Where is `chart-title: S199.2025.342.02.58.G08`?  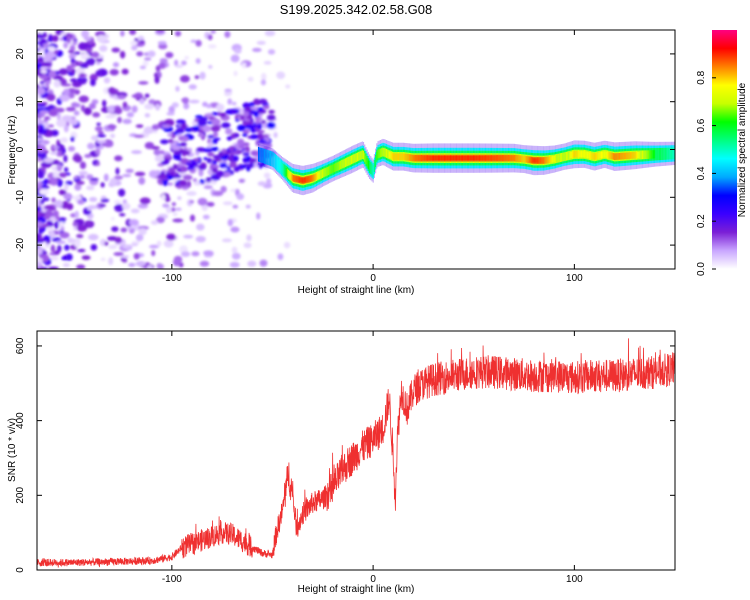 chart-title: S199.2025.342.02.58.G08 is located at coordinates (356, 9).